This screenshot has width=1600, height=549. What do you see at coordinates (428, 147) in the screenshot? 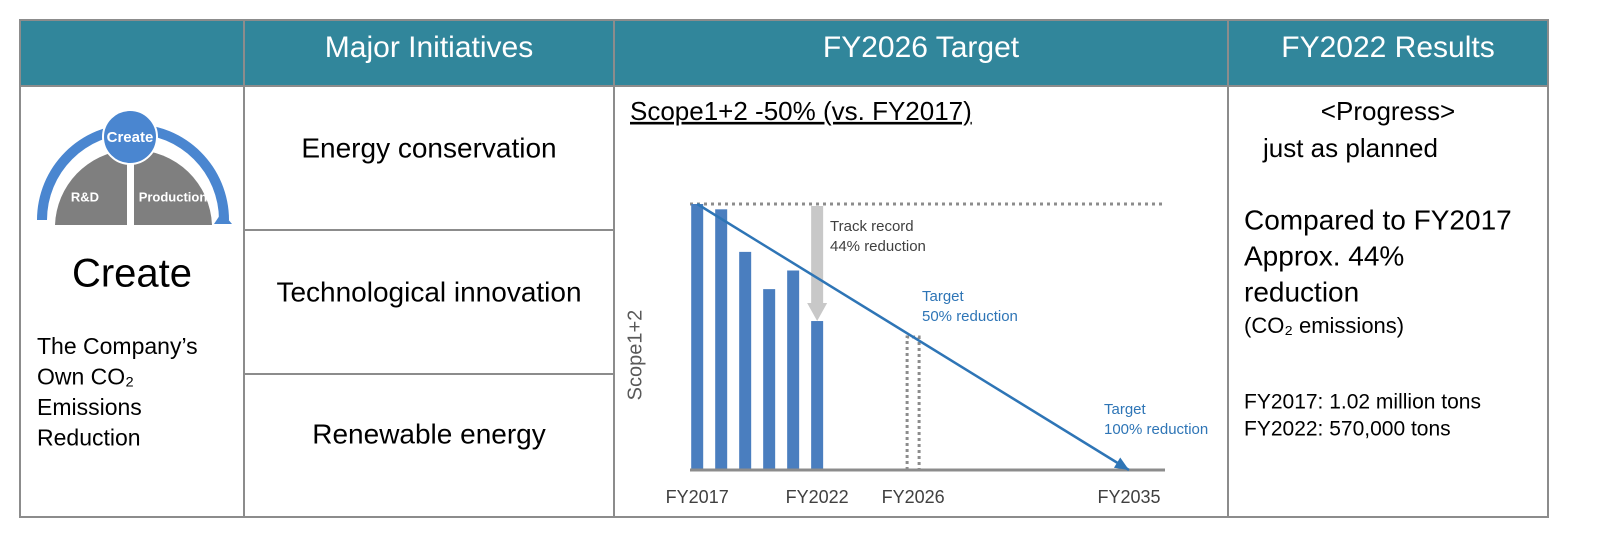
I see `initiative: Energy conservation` at bounding box center [428, 147].